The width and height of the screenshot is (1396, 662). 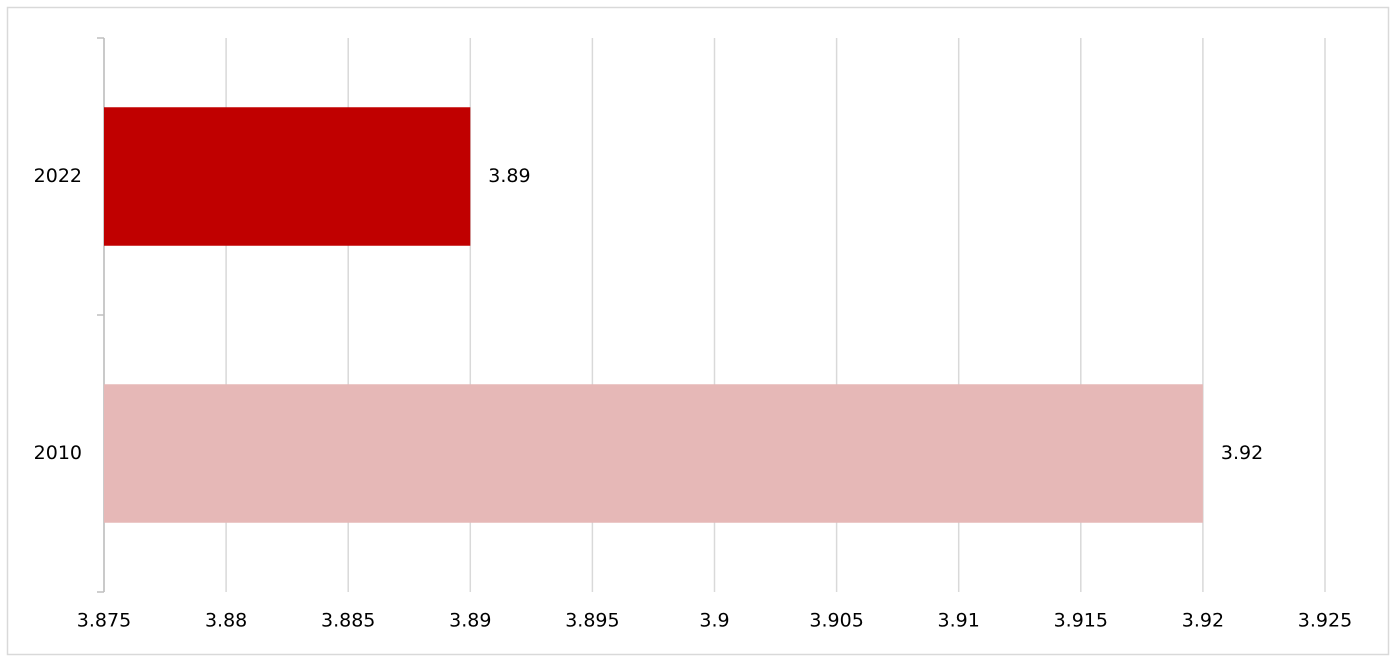 What do you see at coordinates (1081, 621) in the screenshot?
I see `x-tick-label: 3.915` at bounding box center [1081, 621].